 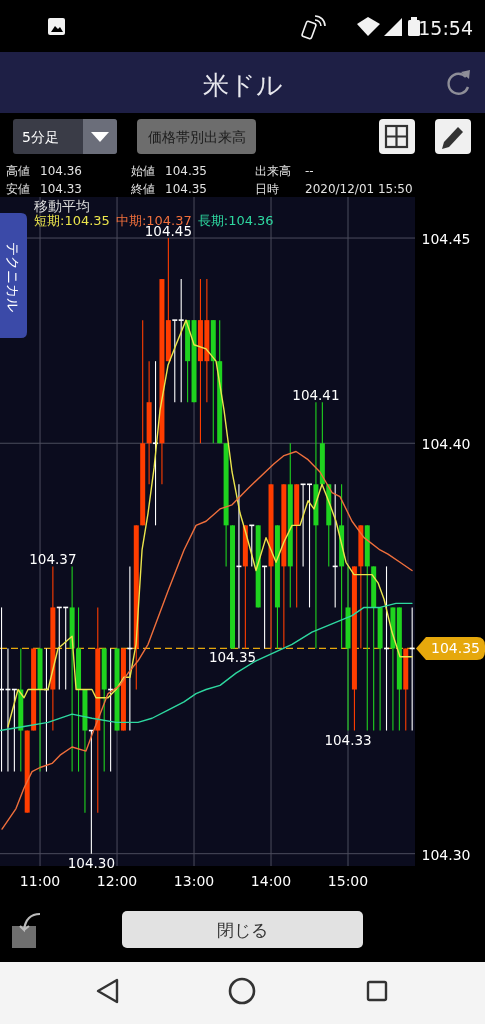 I want to click on x-tick-label: 12:00, so click(x=117, y=881).